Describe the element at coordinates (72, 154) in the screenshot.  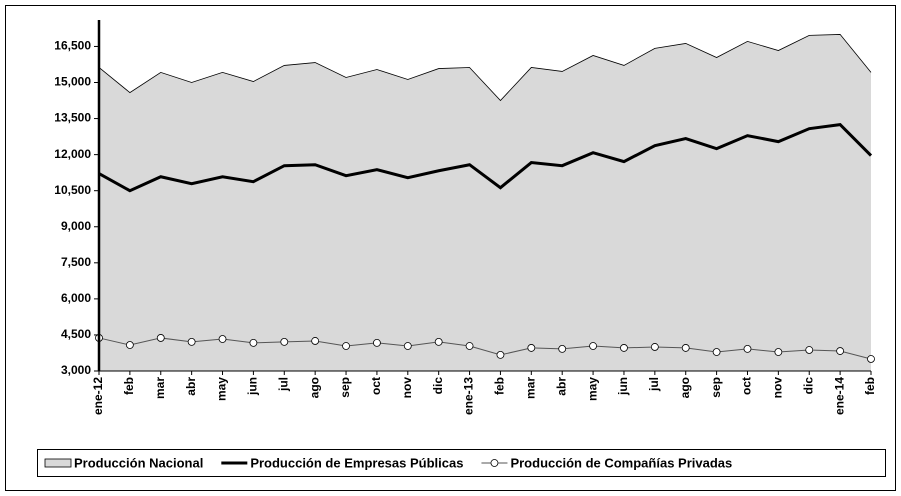
I see `y-tick-label: 12,000` at that location.